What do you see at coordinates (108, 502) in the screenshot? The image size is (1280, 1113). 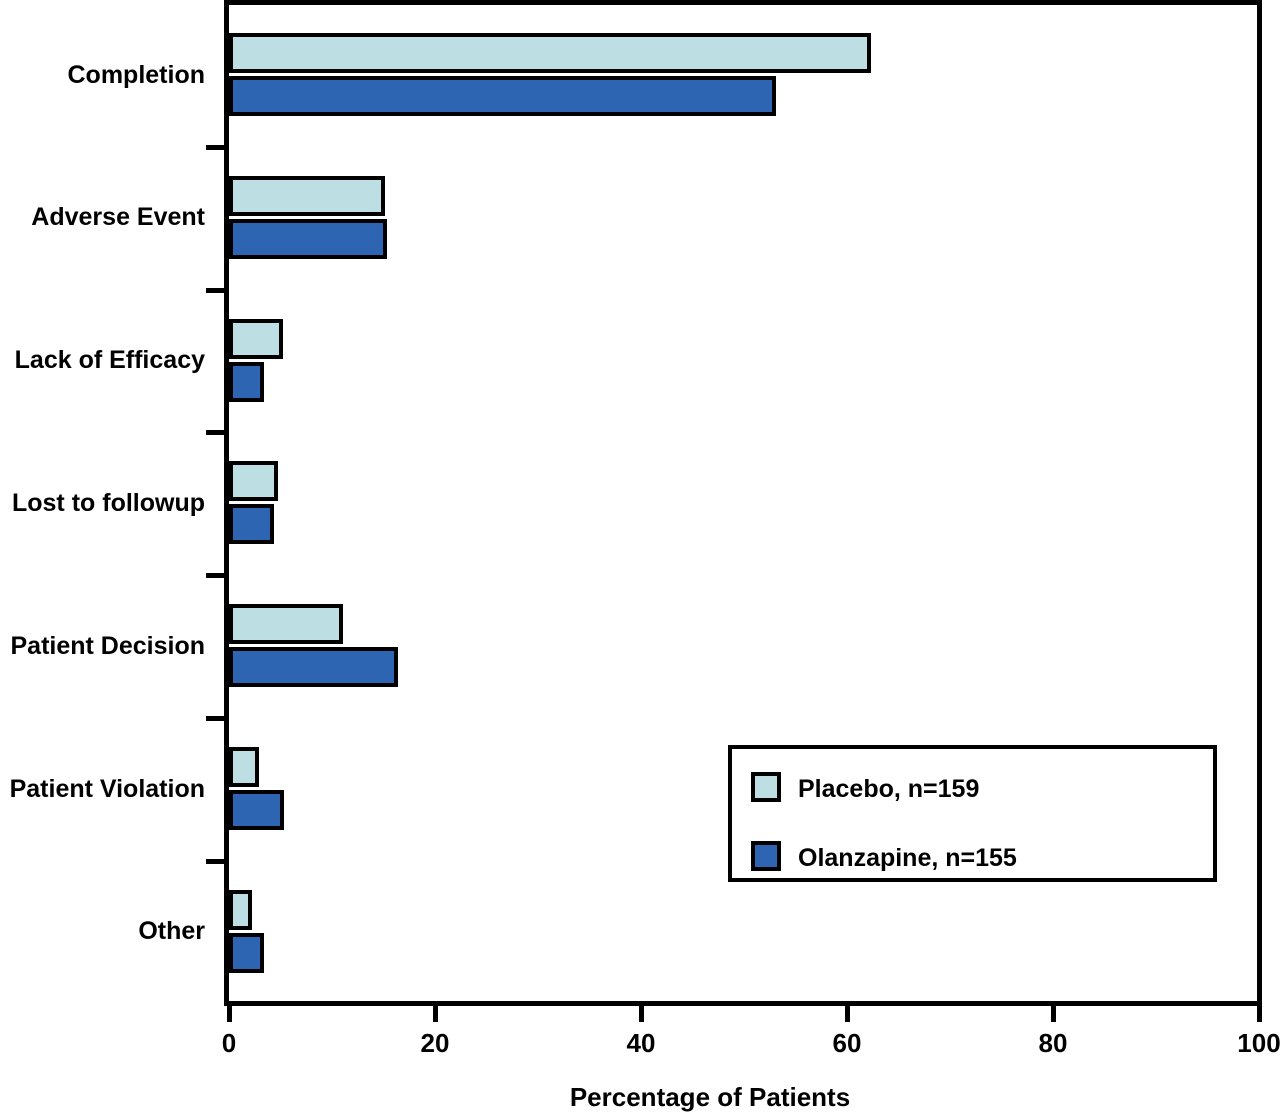 I see `category-label-lost-to-followup: Lost to followup` at bounding box center [108, 502].